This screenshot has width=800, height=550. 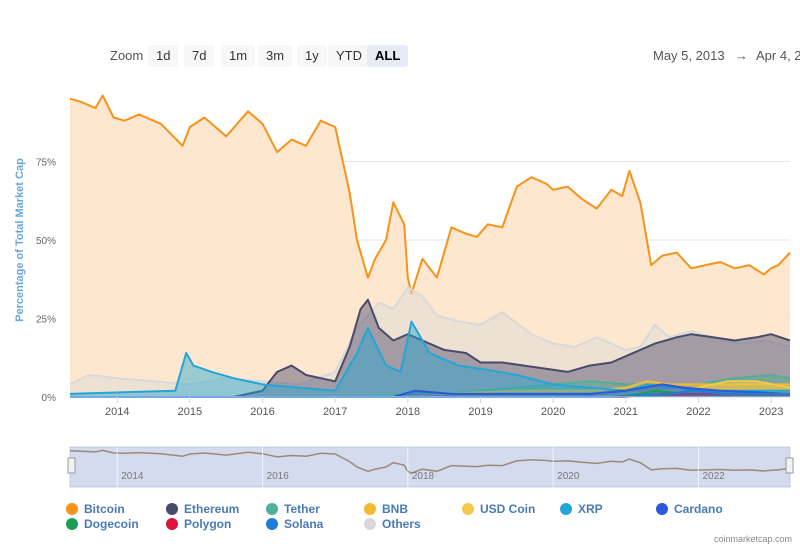 I want to click on x-tick-label: 2021, so click(x=626, y=412).